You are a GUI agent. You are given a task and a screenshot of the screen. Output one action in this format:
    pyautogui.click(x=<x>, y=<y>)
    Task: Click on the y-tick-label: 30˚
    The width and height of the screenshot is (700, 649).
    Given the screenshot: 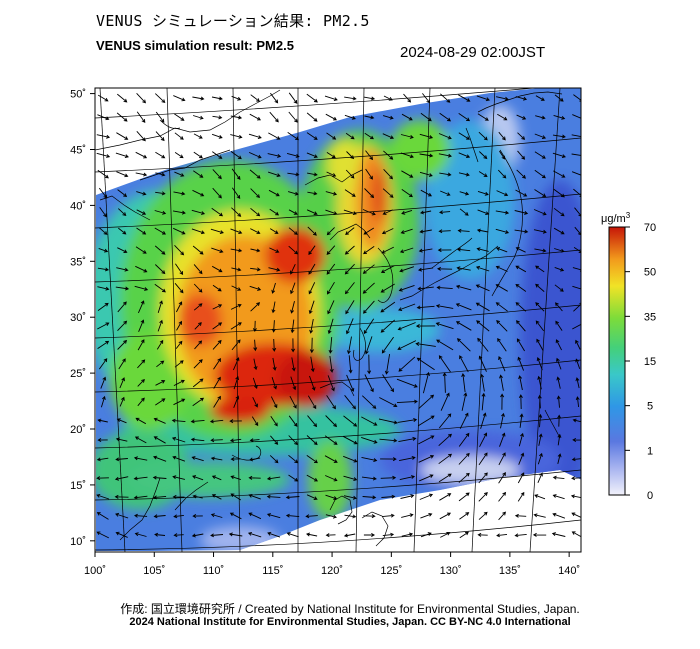 What is the action you would take?
    pyautogui.click(x=78, y=318)
    